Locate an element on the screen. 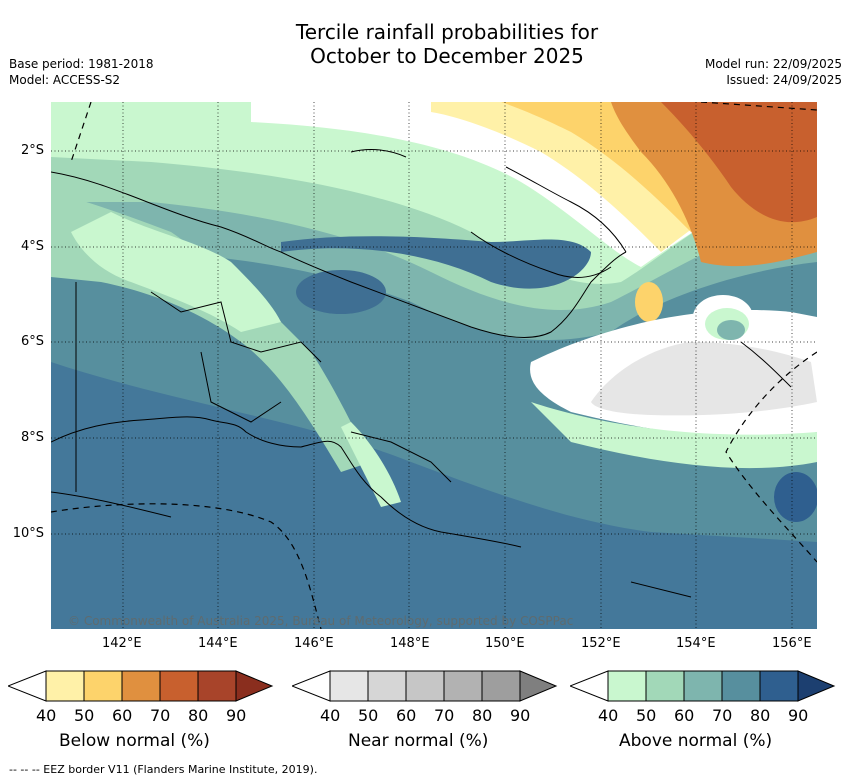 Image resolution: width=850 pixels, height=781 pixels. model-run: Model run: 22/09/2025 is located at coordinates (773, 64).